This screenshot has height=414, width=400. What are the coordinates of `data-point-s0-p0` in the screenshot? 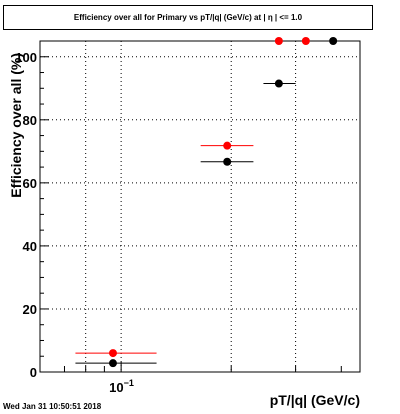 It's located at (112, 353).